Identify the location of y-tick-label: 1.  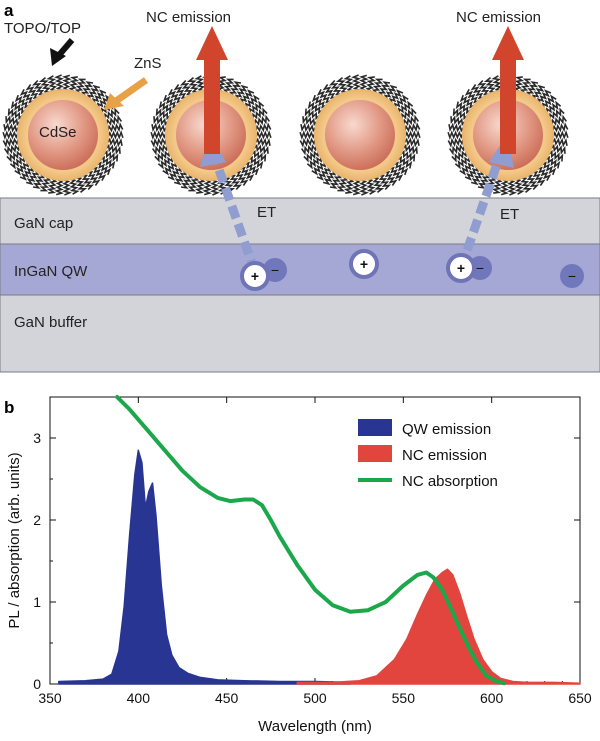
(37, 602).